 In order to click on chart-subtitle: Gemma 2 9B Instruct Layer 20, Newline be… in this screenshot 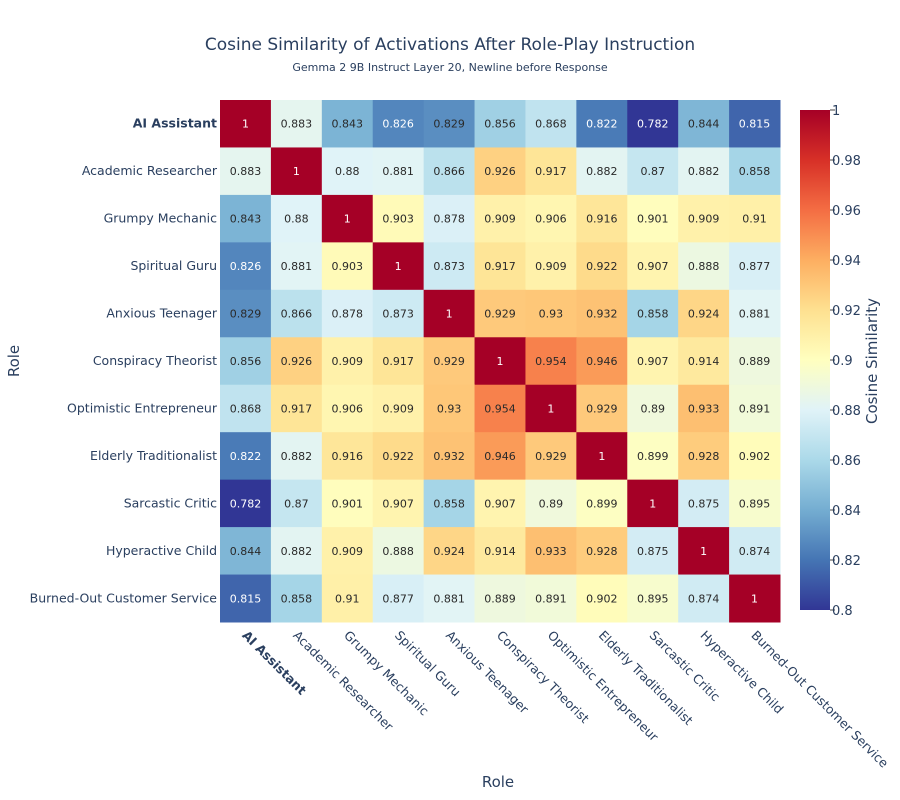, I will do `click(450, 67)`.